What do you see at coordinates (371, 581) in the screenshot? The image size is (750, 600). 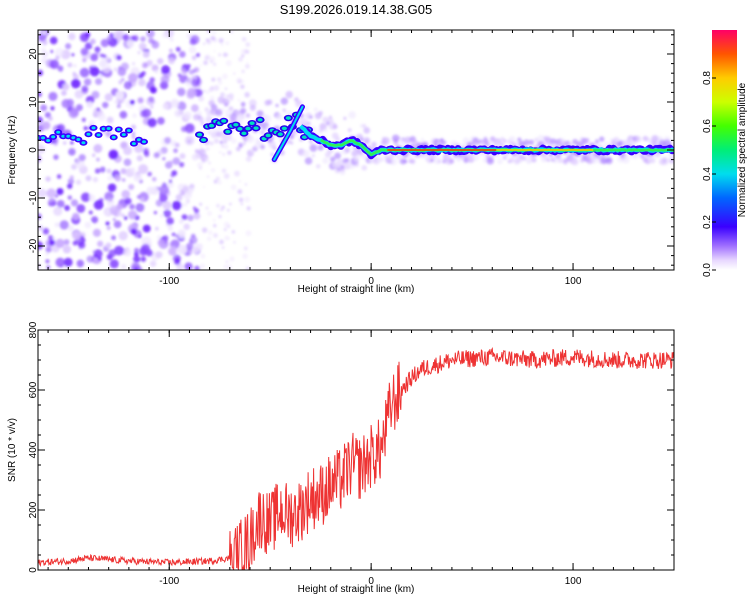 I see `snr-x-tick-label: 0` at bounding box center [371, 581].